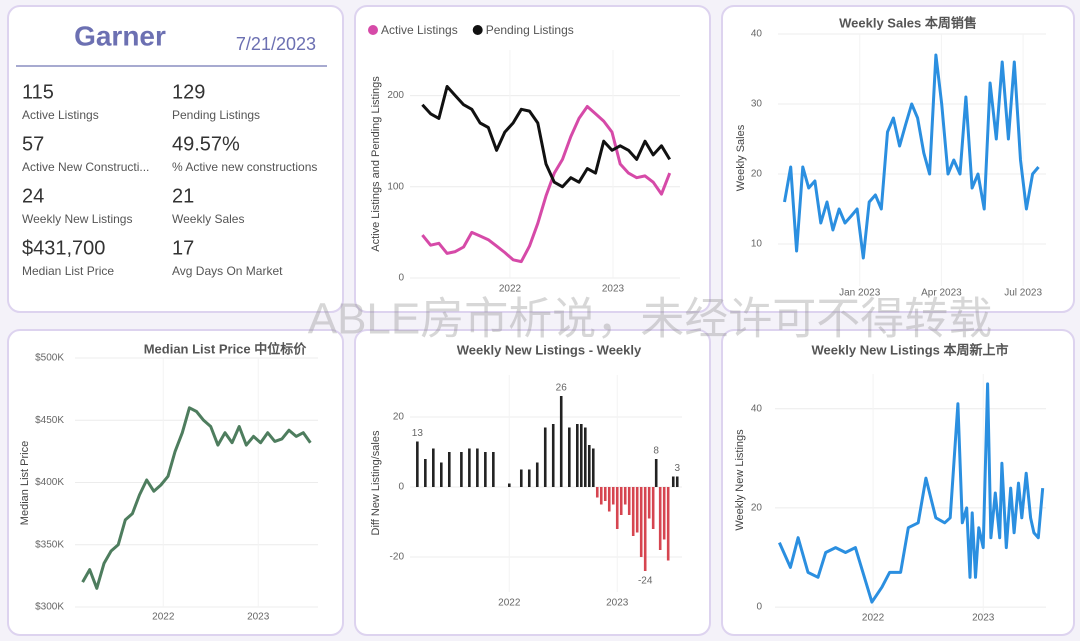 Image resolution: width=1080 pixels, height=641 pixels. Describe the element at coordinates (757, 508) in the screenshot. I see `y-tick-label: 20` at that location.